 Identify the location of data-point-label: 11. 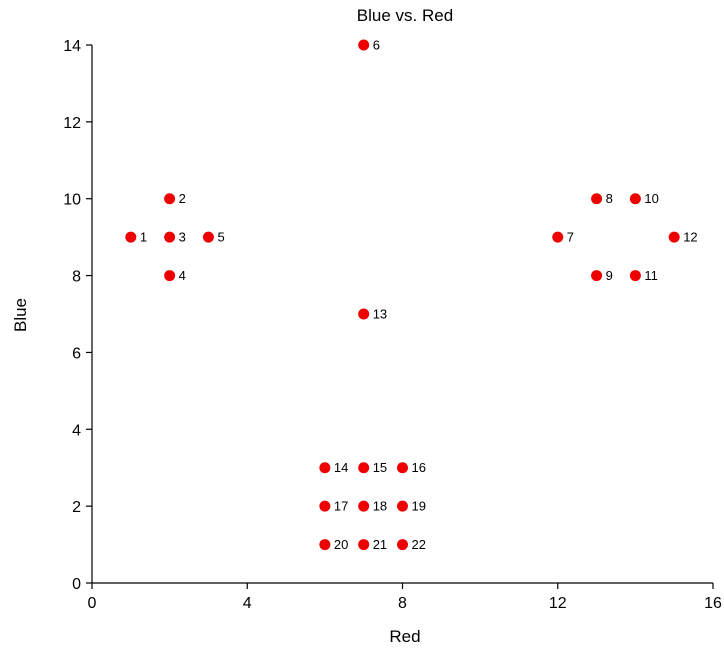
(651, 275).